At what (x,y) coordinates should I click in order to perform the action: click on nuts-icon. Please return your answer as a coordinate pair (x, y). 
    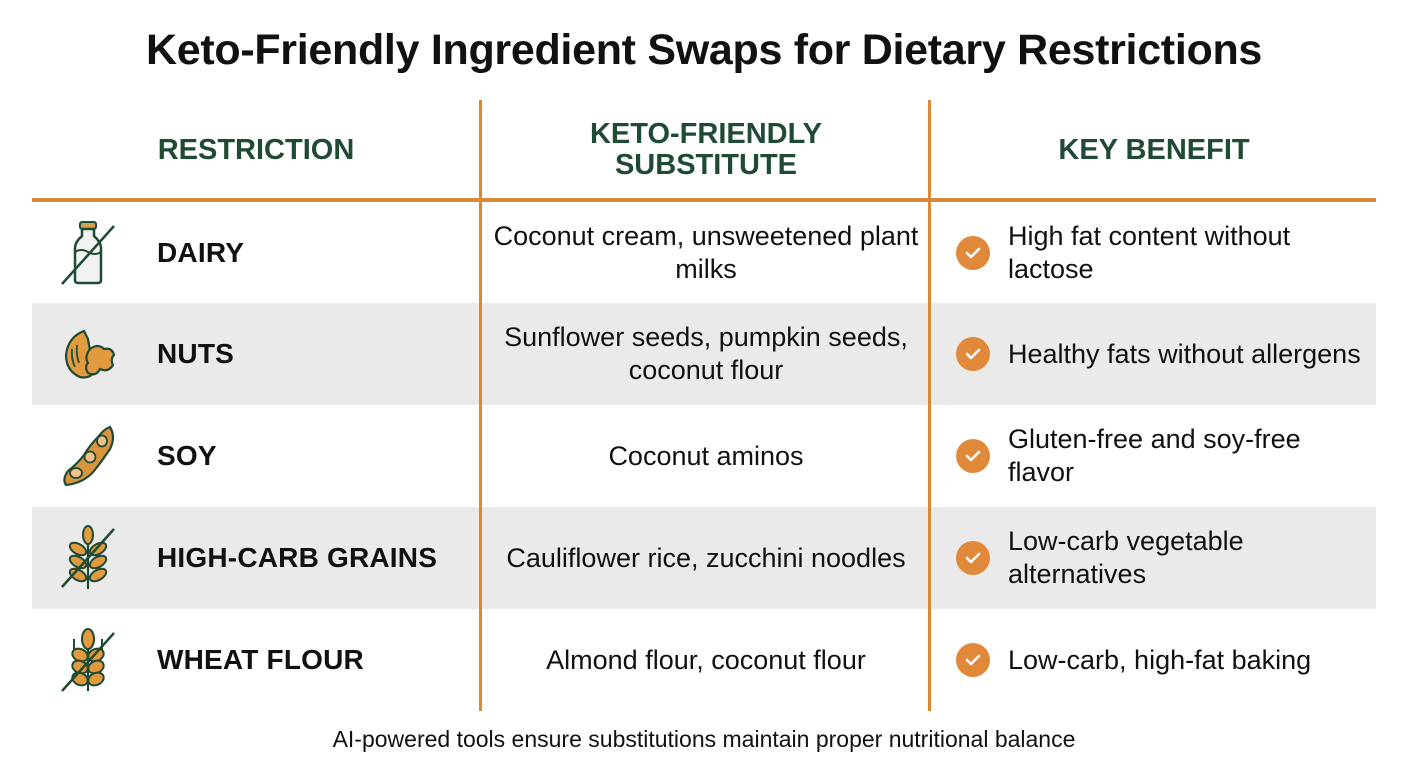
    Looking at the image, I should click on (88, 354).